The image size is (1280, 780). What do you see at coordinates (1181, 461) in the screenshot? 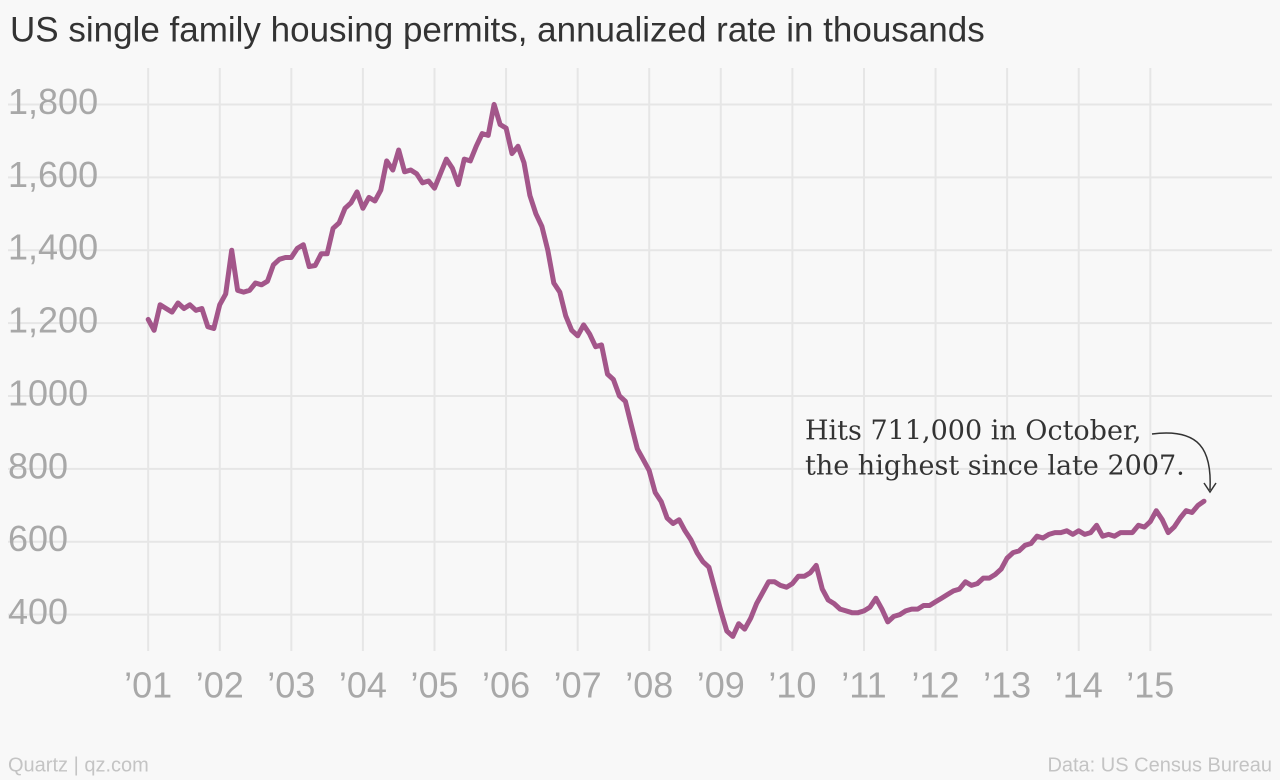
I see `annotation-arrow` at bounding box center [1181, 461].